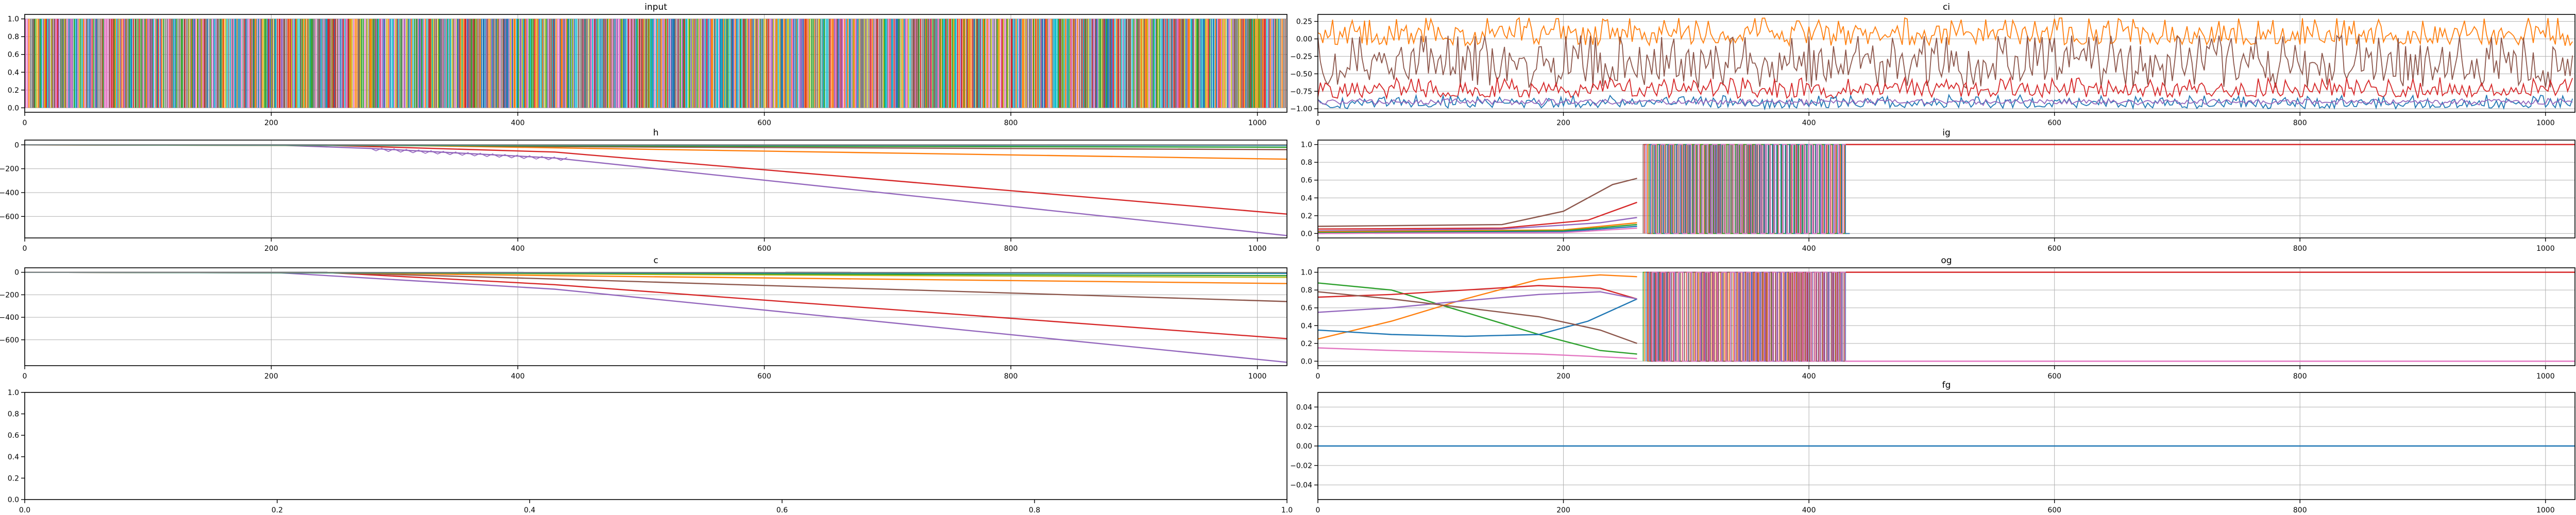  I want to click on panel-og: 0 200 400 600 800 1000 0.0 0.2 0.4 0.6 0.8 1.0 og, so click(1938, 318).